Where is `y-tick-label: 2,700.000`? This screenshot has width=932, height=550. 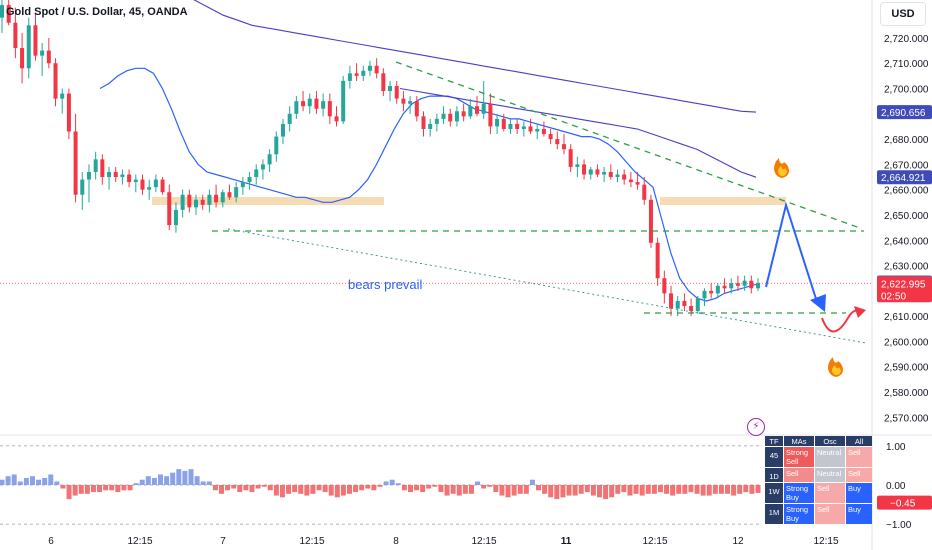
y-tick-label: 2,700.000 is located at coordinates (906, 90).